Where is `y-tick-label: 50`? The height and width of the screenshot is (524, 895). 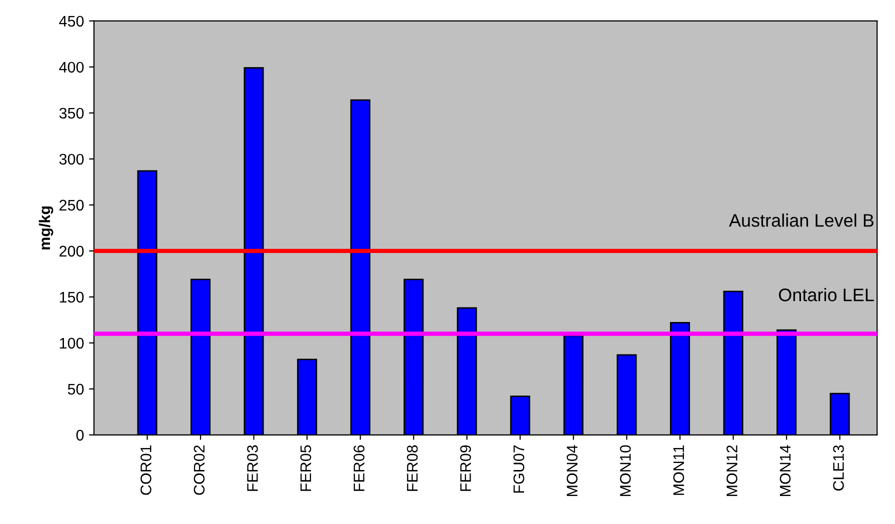
y-tick-label: 50 is located at coordinates (76, 389).